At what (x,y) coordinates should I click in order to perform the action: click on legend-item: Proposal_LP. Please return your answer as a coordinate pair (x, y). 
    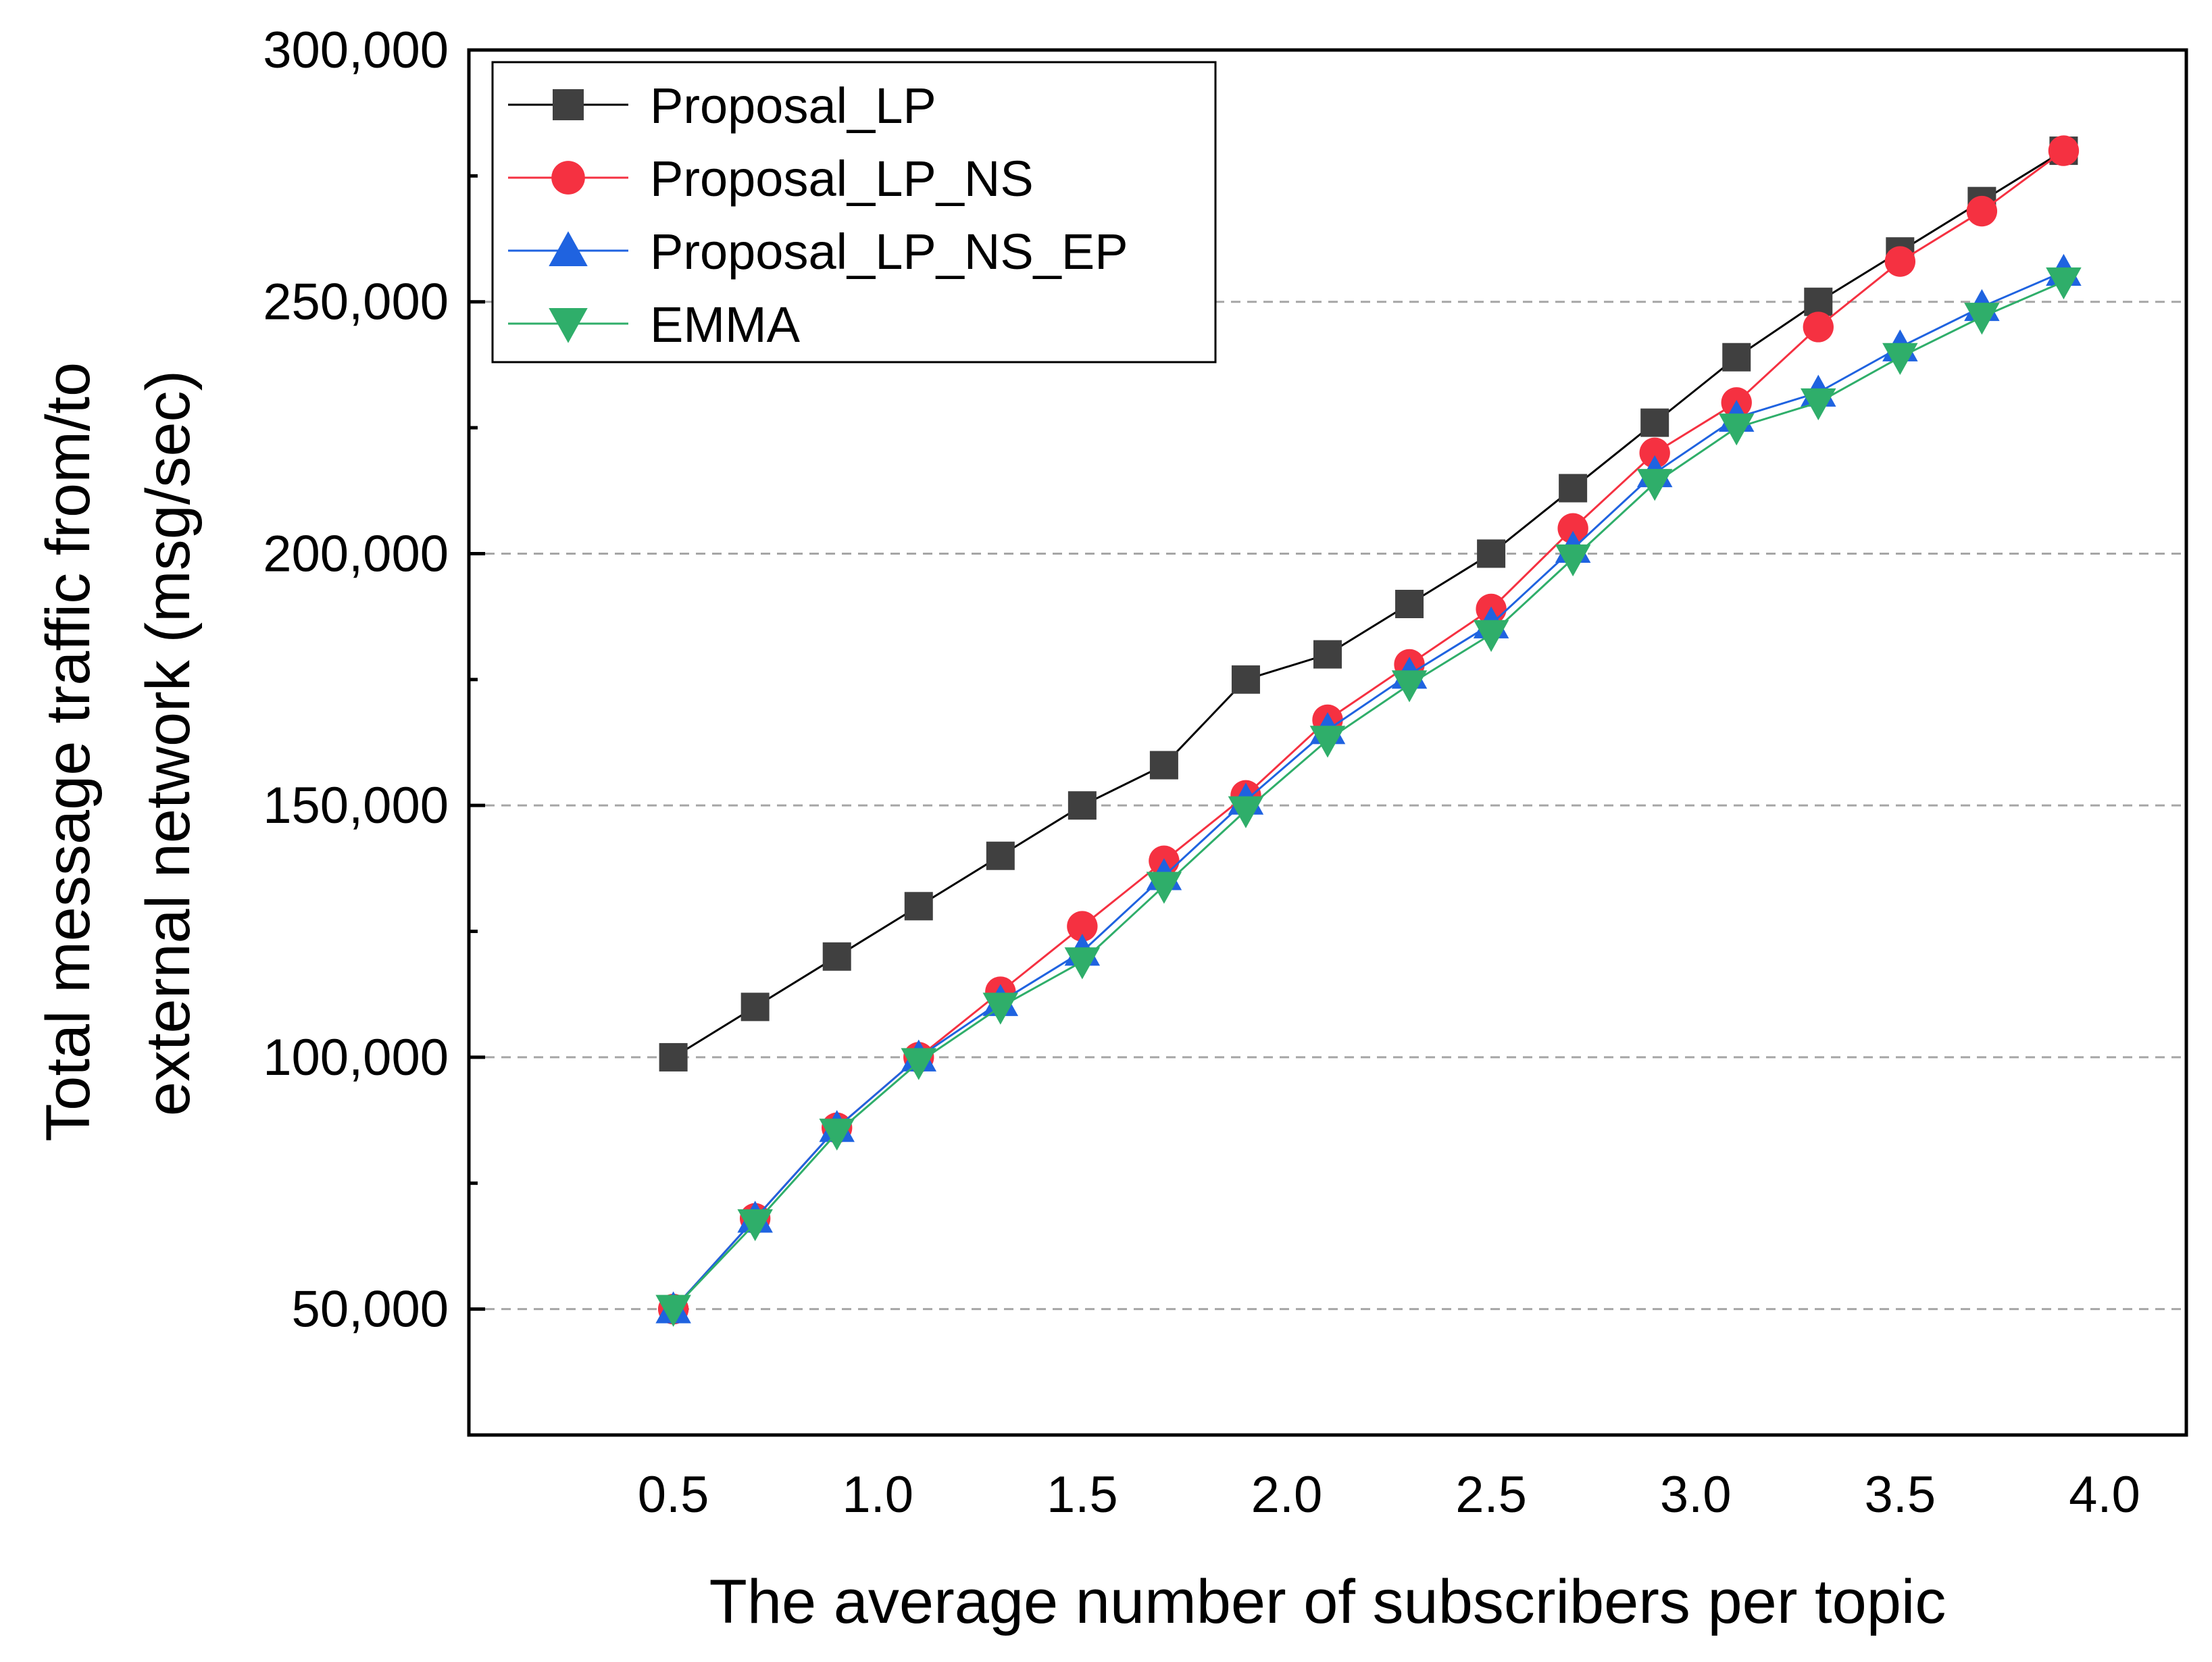
    Looking at the image, I should click on (722, 106).